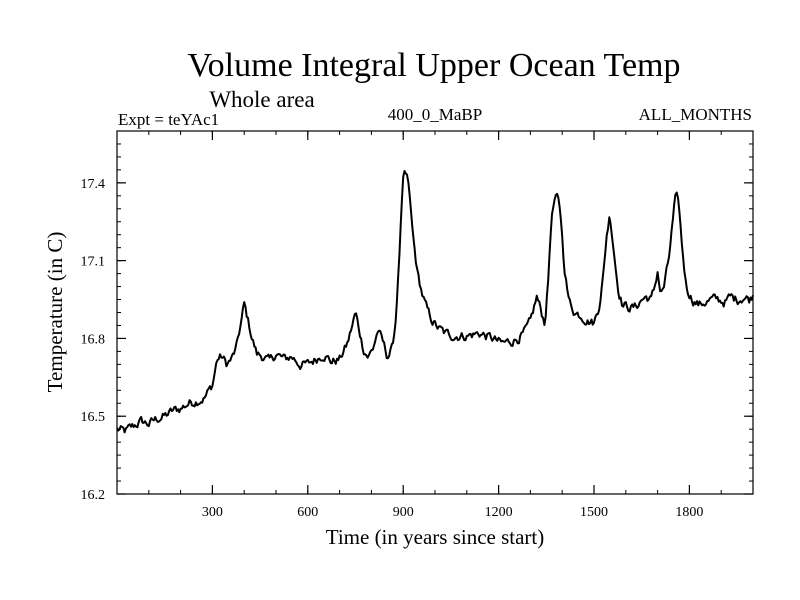  Describe the element at coordinates (93, 495) in the screenshot. I see `y-tick-label: 16.2` at that location.